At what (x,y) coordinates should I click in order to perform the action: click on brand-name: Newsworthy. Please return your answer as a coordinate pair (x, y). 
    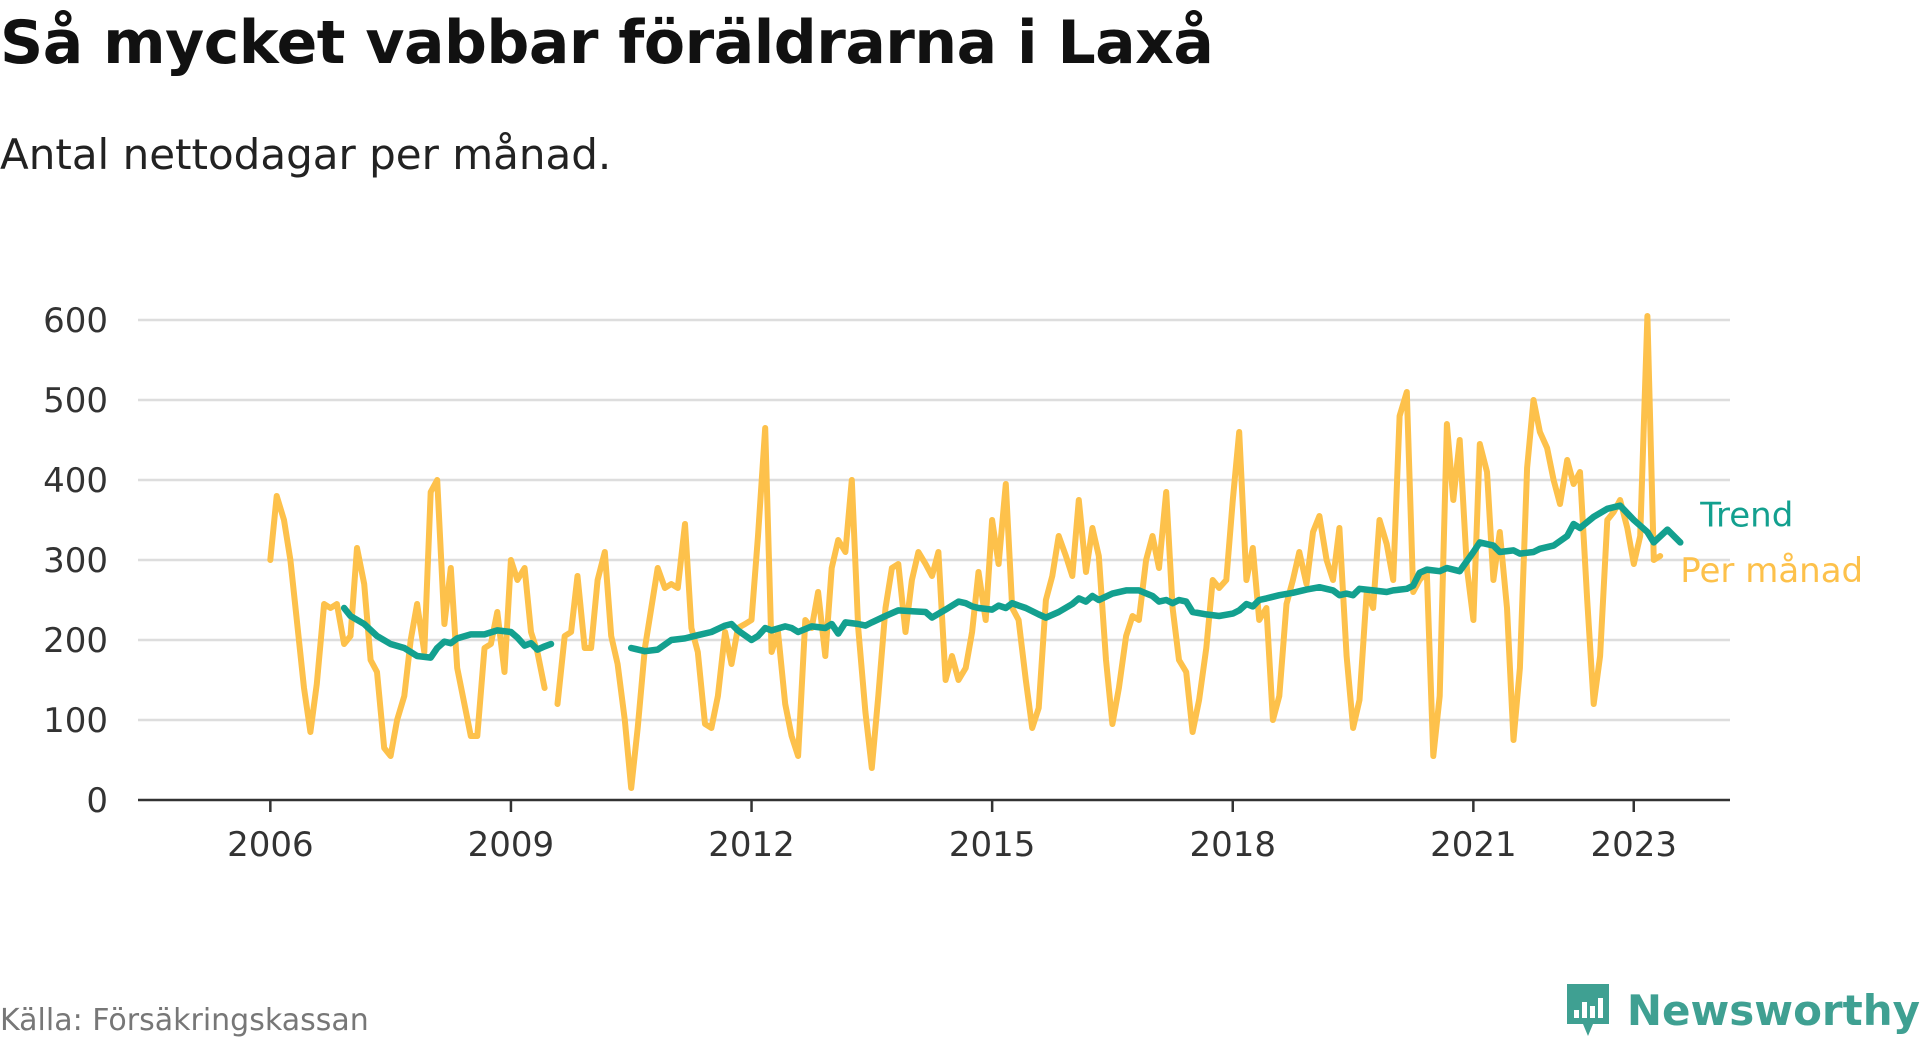
    Looking at the image, I should click on (1773, 1010).